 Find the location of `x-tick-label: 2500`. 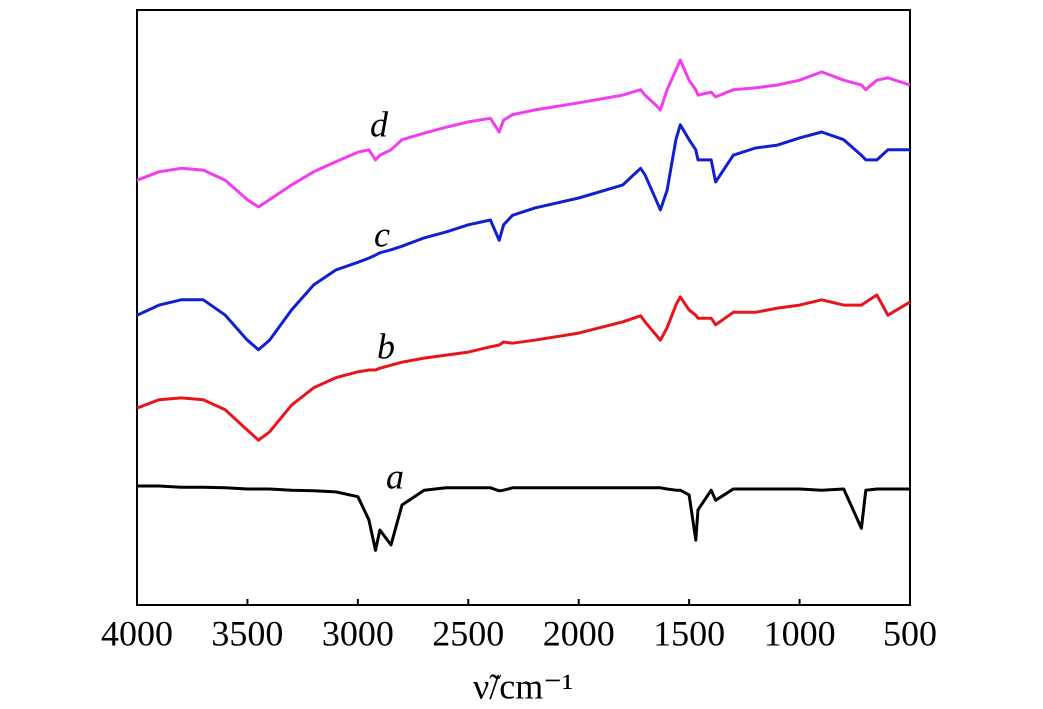

x-tick-label: 2500 is located at coordinates (468, 633).